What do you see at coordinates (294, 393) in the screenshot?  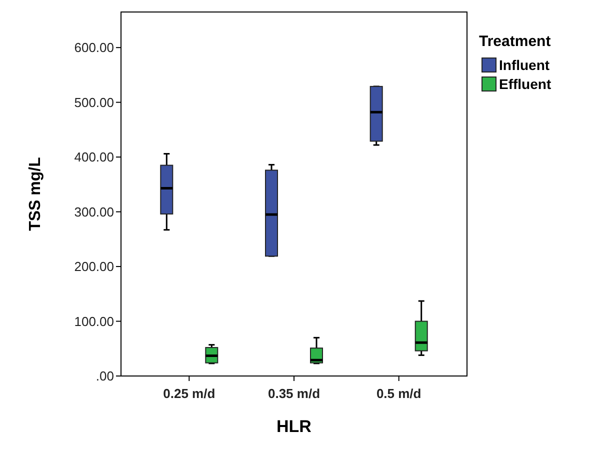 I see `x-tick-label: 0.35 m/d` at bounding box center [294, 393].